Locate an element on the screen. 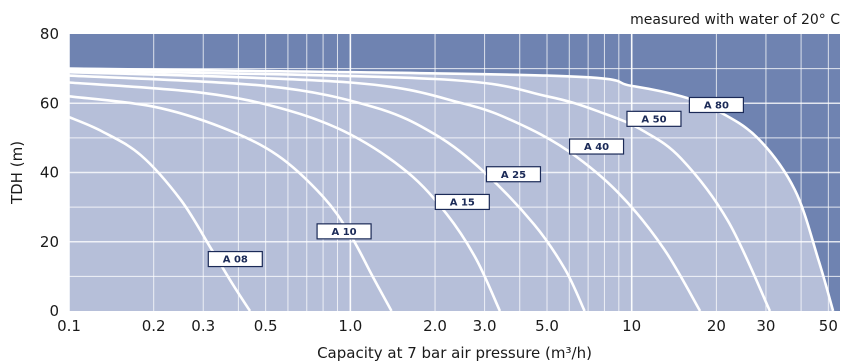  model-label-a-40: A 40 is located at coordinates (596, 146).